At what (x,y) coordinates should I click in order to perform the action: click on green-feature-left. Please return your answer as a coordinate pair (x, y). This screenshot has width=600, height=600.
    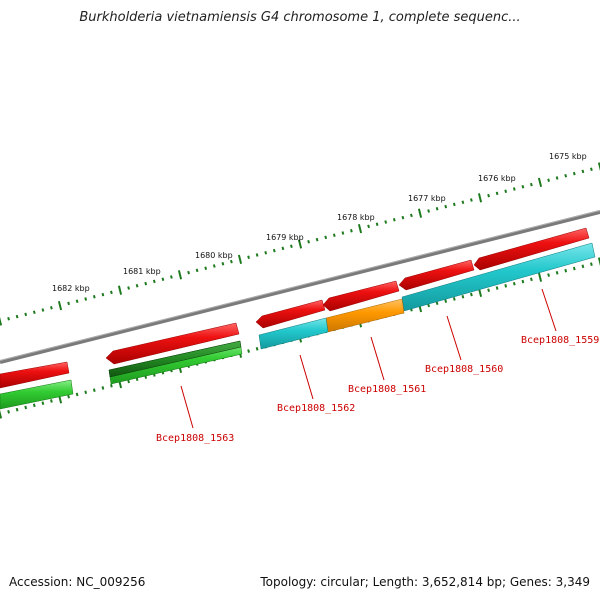
    Looking at the image, I should click on (37, 394).